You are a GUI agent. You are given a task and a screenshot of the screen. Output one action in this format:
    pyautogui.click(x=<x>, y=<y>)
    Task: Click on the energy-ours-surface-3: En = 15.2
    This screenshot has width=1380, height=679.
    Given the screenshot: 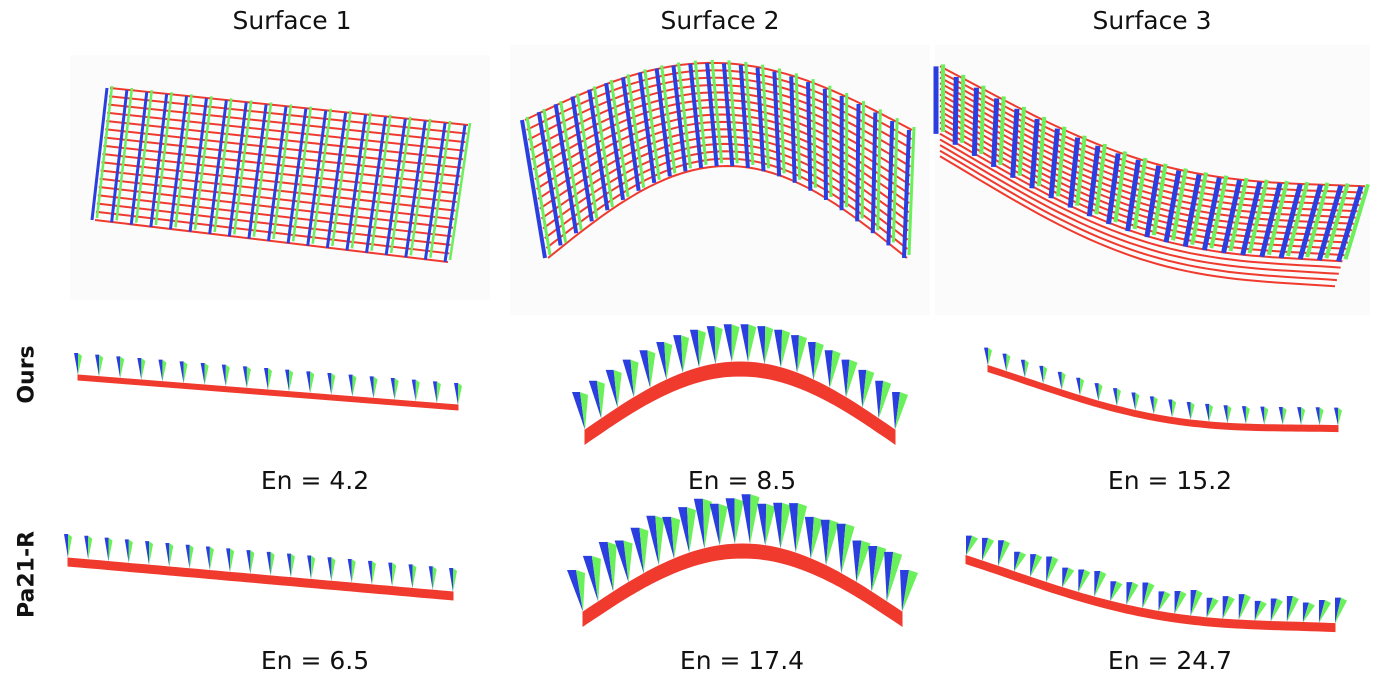 What is the action you would take?
    pyautogui.click(x=1170, y=480)
    